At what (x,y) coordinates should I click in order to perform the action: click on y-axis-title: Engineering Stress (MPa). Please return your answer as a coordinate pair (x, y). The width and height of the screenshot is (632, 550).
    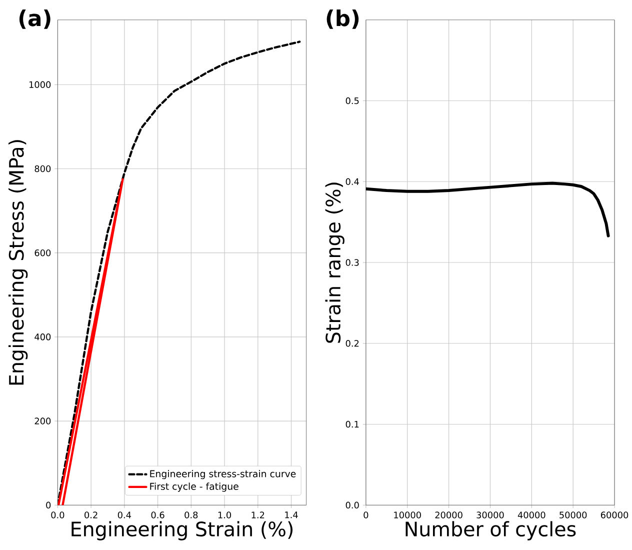
    Looking at the image, I should click on (18, 262).